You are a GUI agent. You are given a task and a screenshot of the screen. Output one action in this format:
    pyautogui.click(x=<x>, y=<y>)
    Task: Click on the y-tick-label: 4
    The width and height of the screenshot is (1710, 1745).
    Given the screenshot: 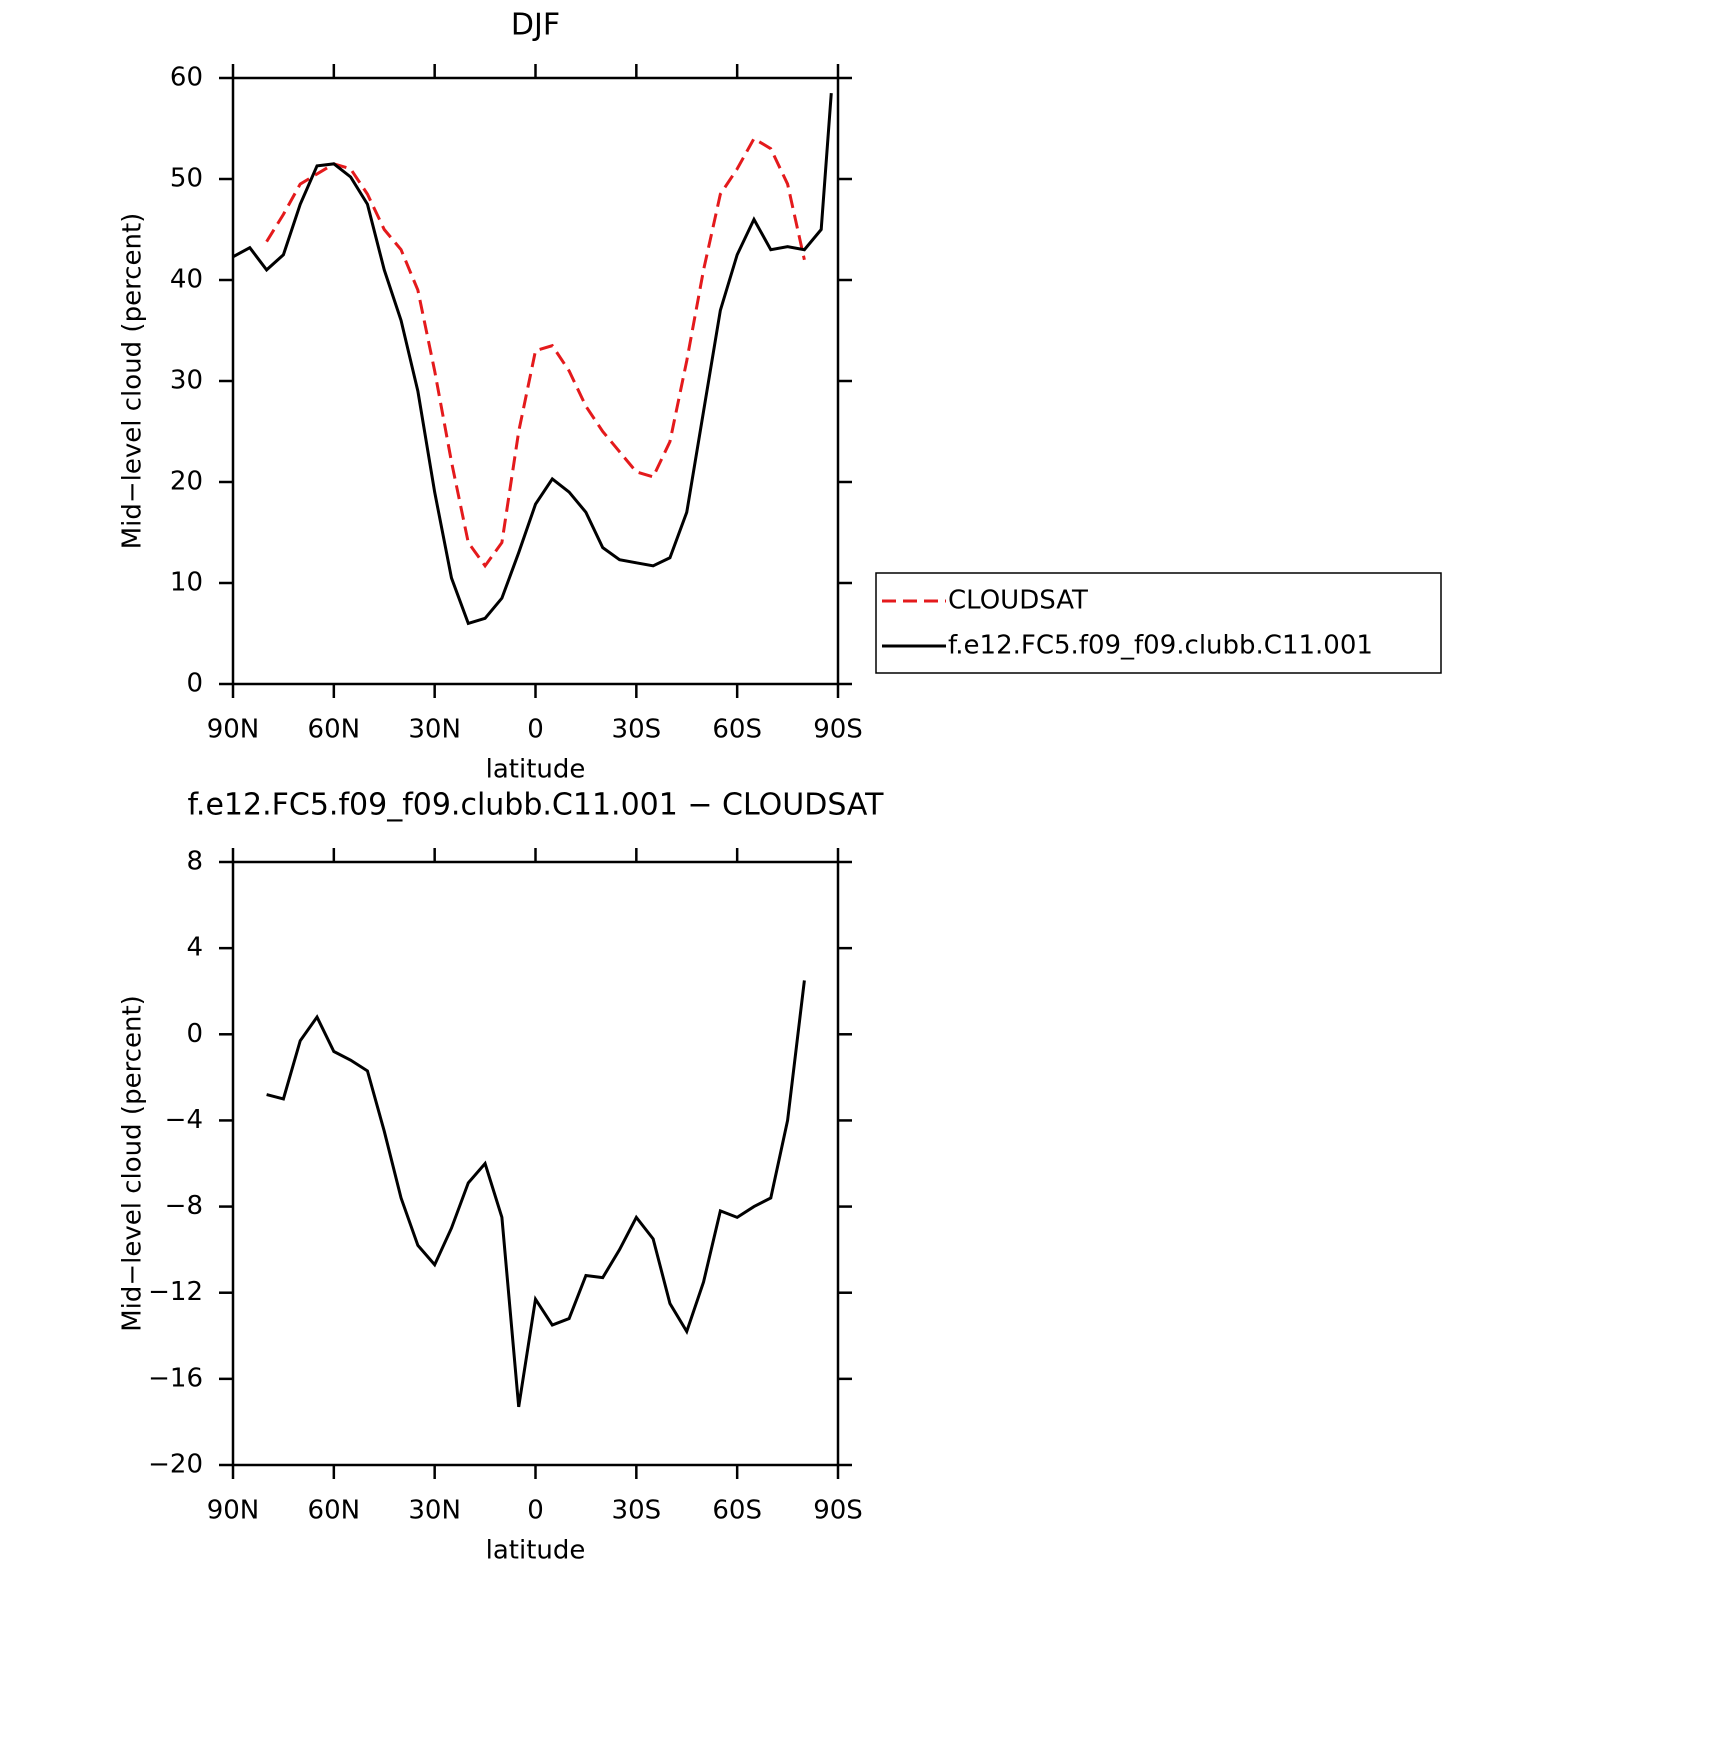 What is the action you would take?
    pyautogui.click(x=194, y=948)
    